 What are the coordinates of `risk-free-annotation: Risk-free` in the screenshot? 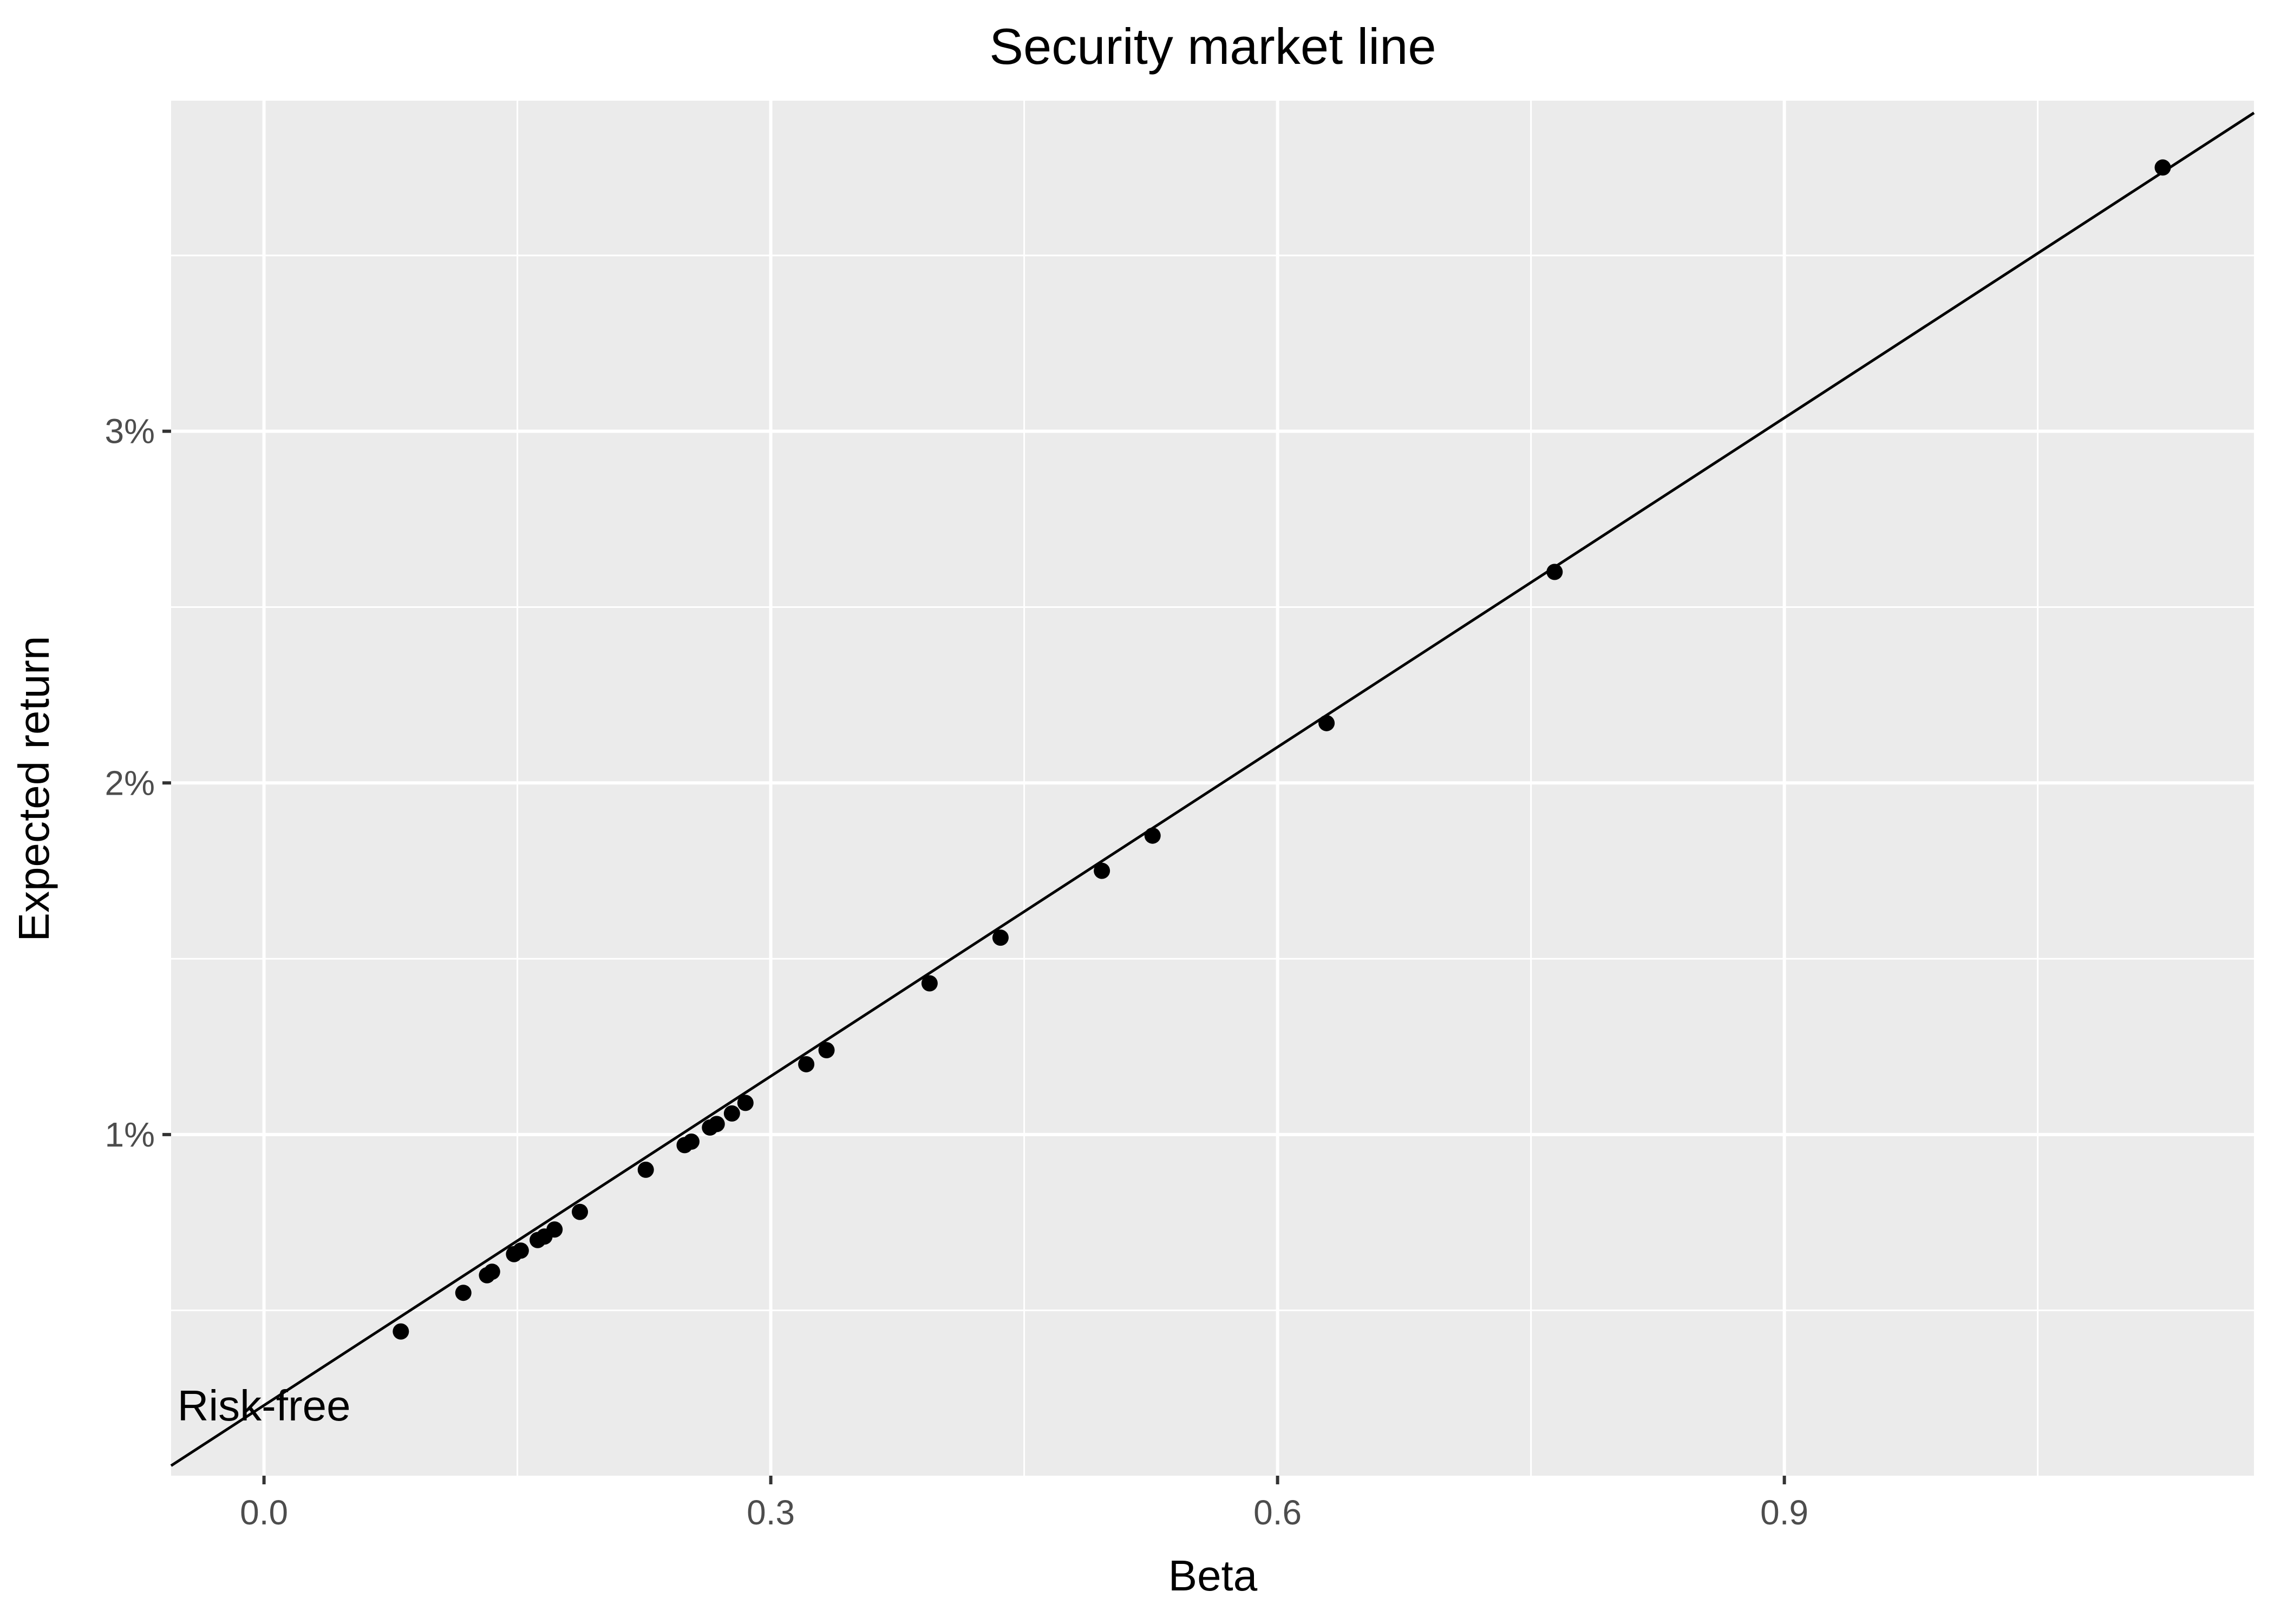 It's located at (264, 1405).